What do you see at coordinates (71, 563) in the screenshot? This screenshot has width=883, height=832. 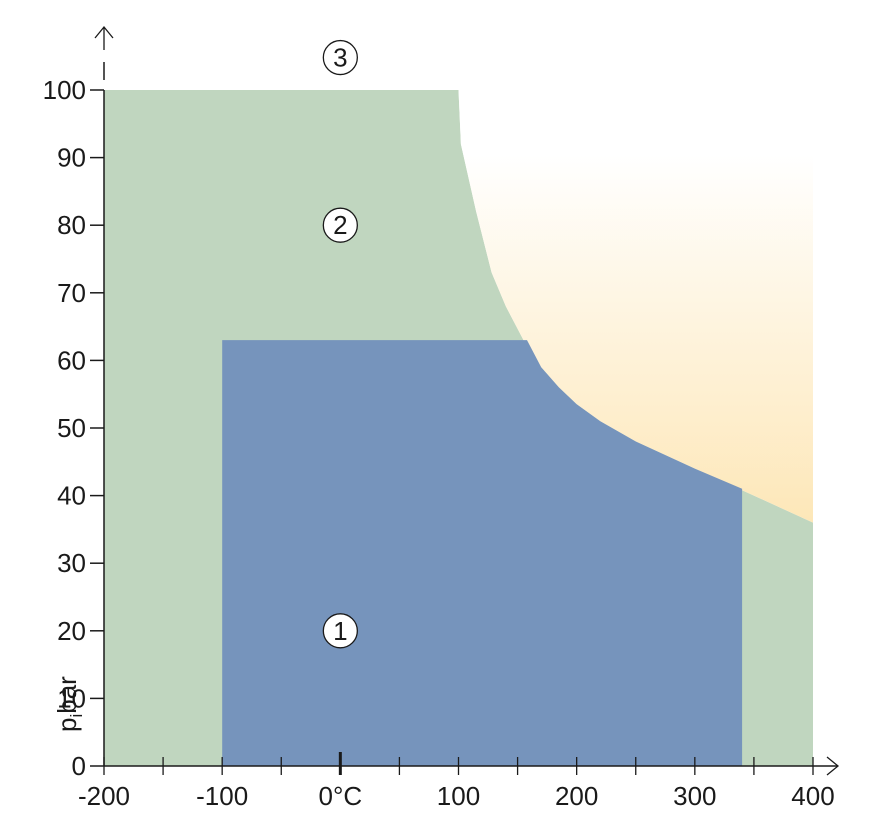 I see `y-tick-label: 30` at bounding box center [71, 563].